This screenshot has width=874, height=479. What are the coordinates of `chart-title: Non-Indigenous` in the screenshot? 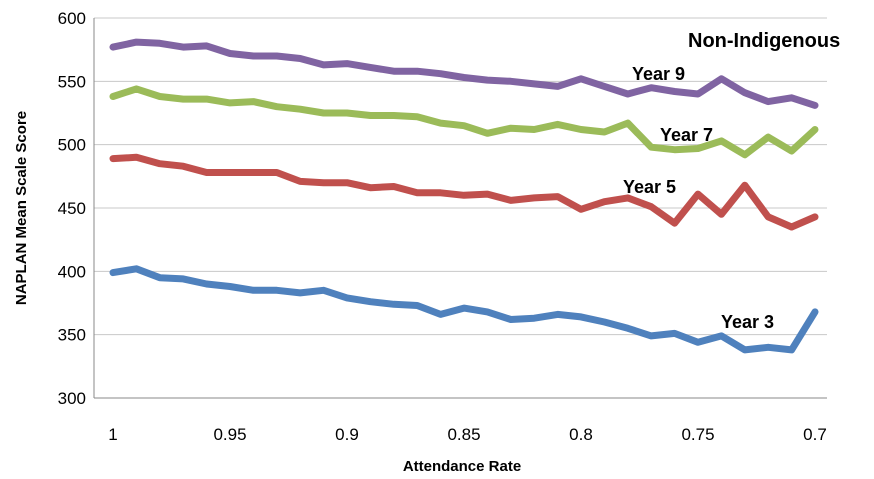 It's located at (764, 41).